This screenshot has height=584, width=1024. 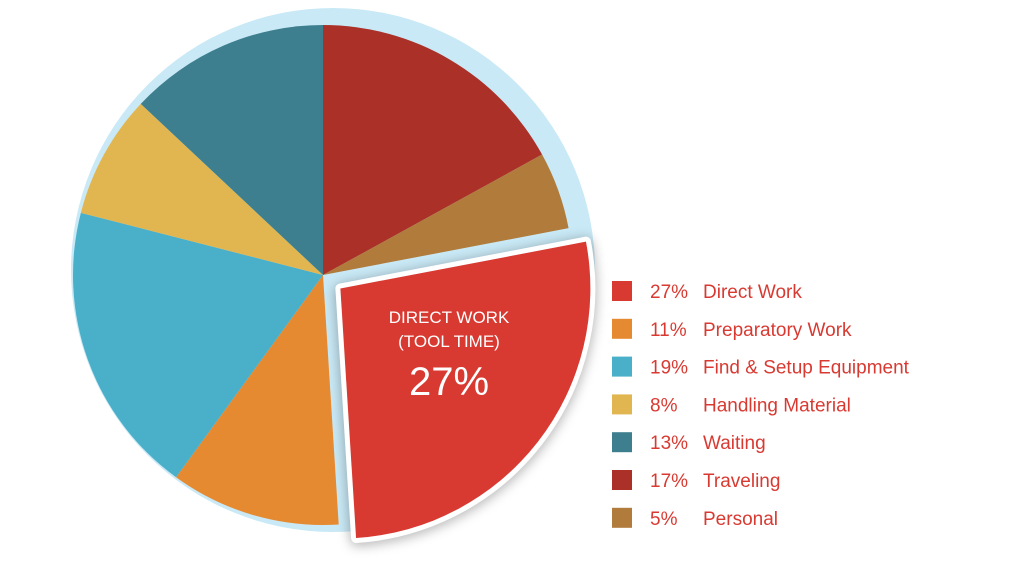 What do you see at coordinates (740, 519) in the screenshot?
I see `legend-label-personal: Personal` at bounding box center [740, 519].